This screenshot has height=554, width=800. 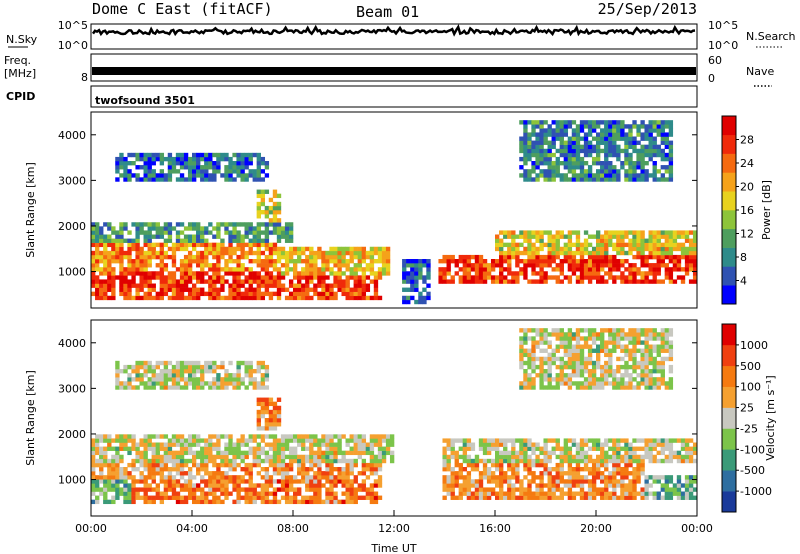 What do you see at coordinates (743, 281) in the screenshot?
I see `colorbar-tick-label: 4` at bounding box center [743, 281].